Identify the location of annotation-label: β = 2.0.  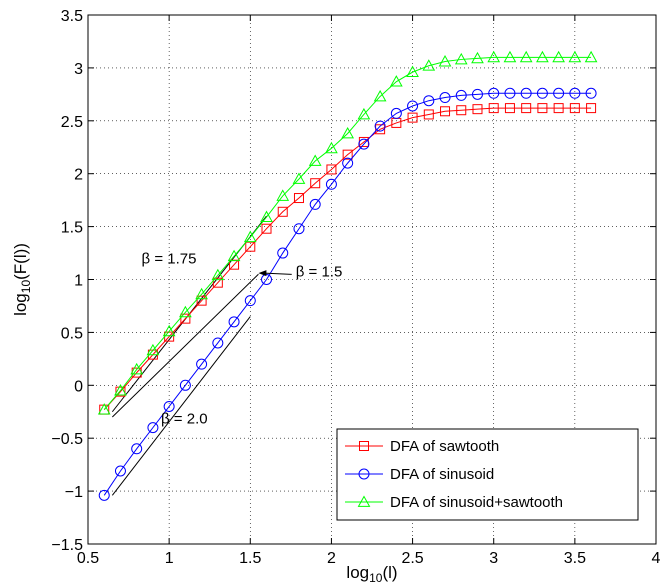
(184, 418).